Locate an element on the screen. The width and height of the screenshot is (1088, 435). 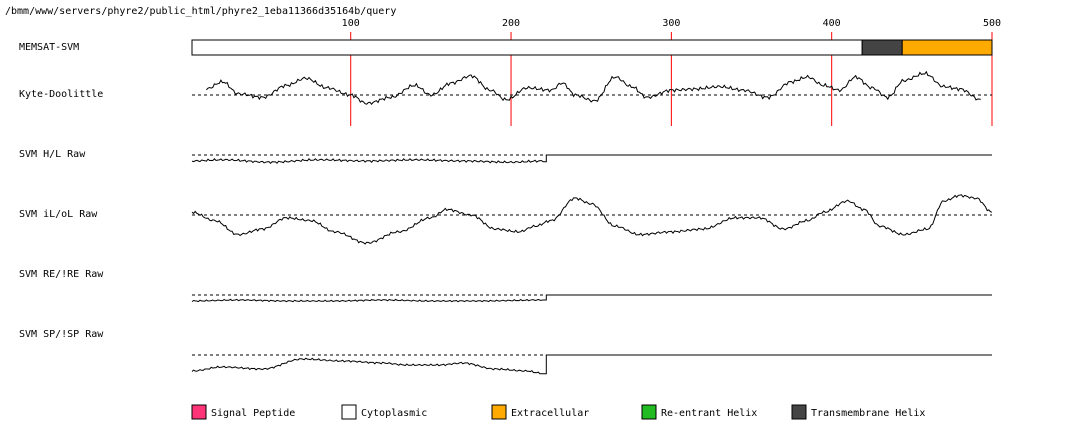
track-label-svm-re: SVM RE/!RE Raw is located at coordinates (61, 274).